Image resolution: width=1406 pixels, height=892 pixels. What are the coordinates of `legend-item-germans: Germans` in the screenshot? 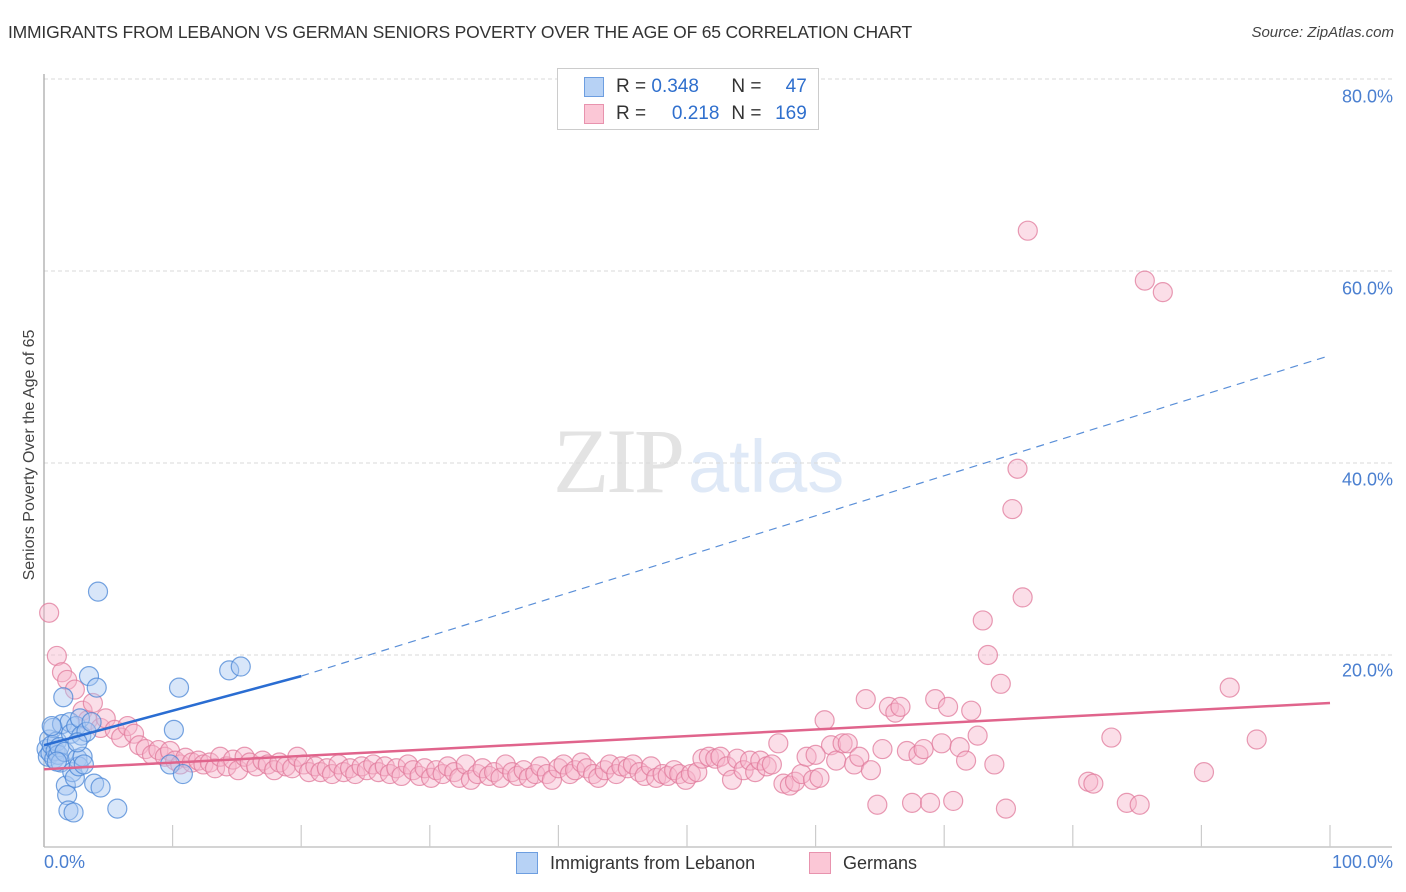 It's located at (863, 863).